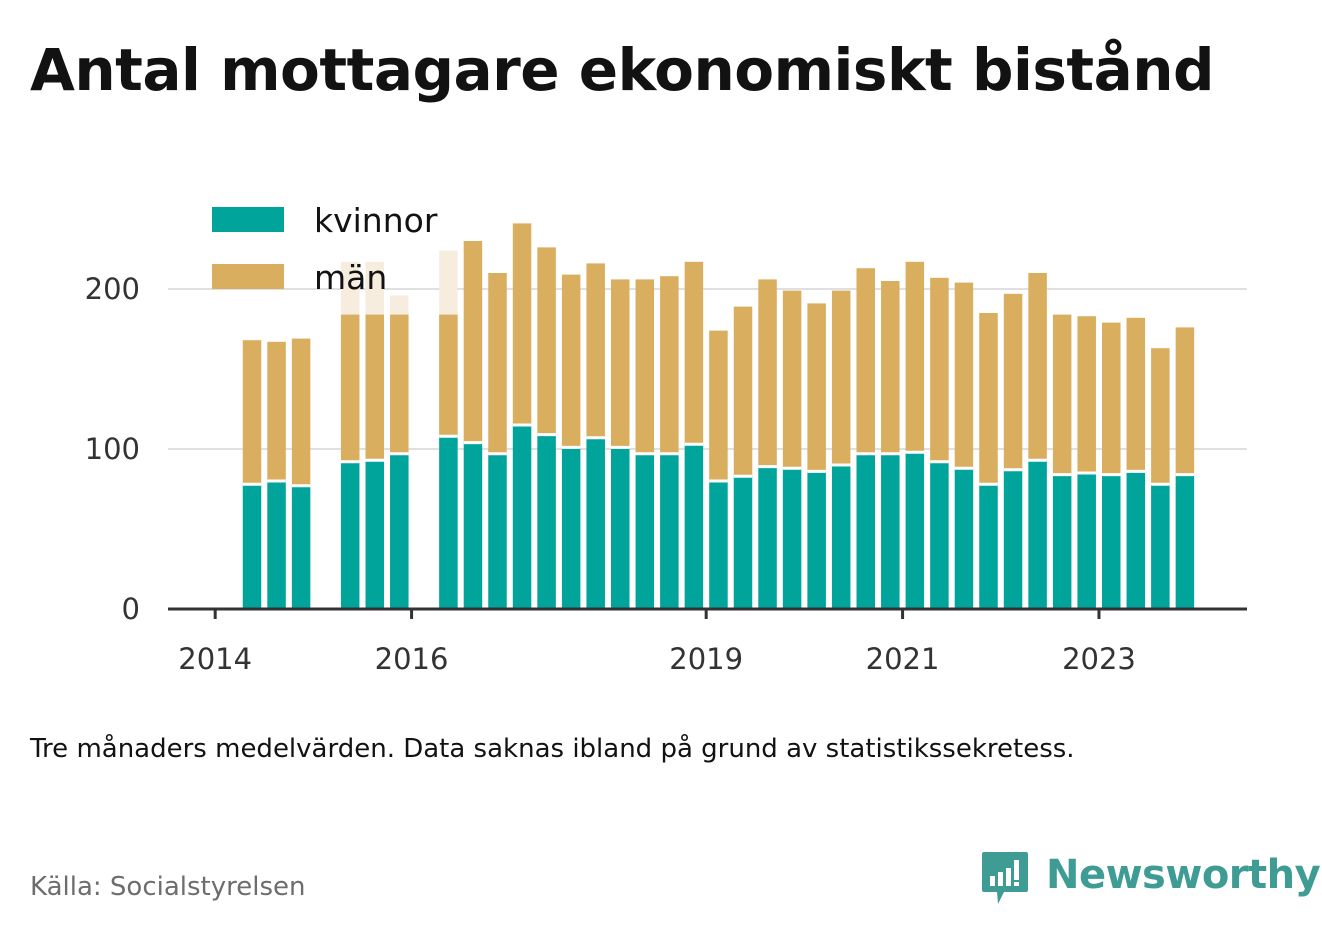  What do you see at coordinates (399, 384) in the screenshot?
I see `bar-man-2015-Q4` at bounding box center [399, 384].